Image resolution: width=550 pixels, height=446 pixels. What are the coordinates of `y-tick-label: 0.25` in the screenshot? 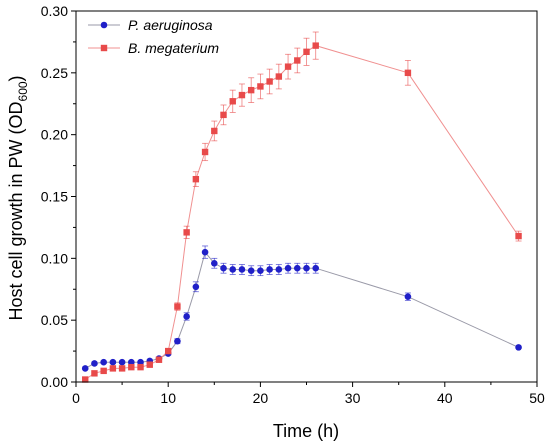 It's located at (54, 73).